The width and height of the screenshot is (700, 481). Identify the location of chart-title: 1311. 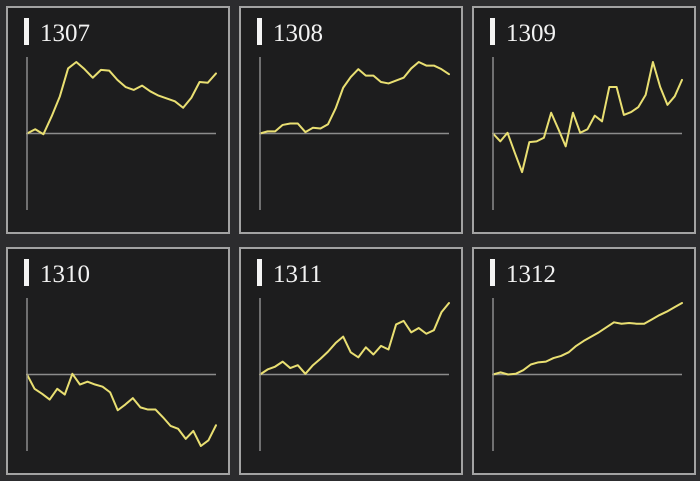
(297, 275).